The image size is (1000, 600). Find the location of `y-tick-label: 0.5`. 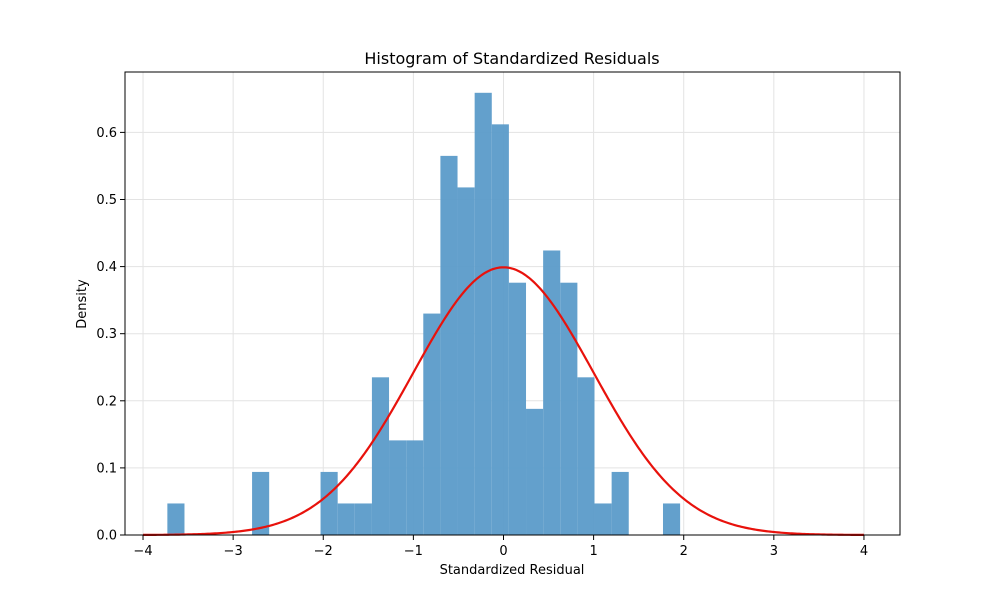

y-tick-label: 0.5 is located at coordinates (106, 200).